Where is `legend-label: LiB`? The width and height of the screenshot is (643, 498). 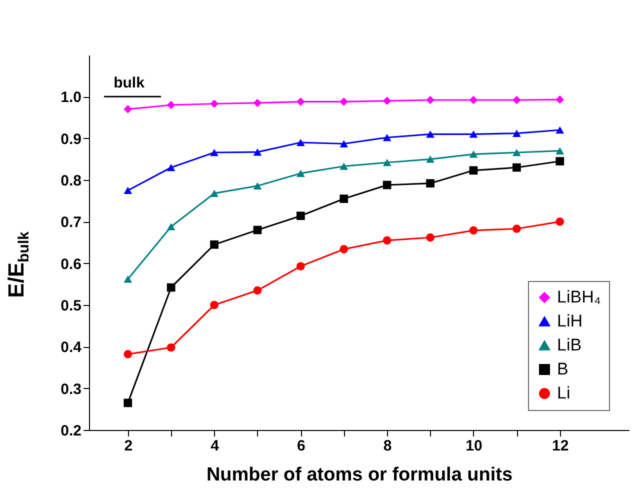 legend-label: LiB is located at coordinates (569, 345).